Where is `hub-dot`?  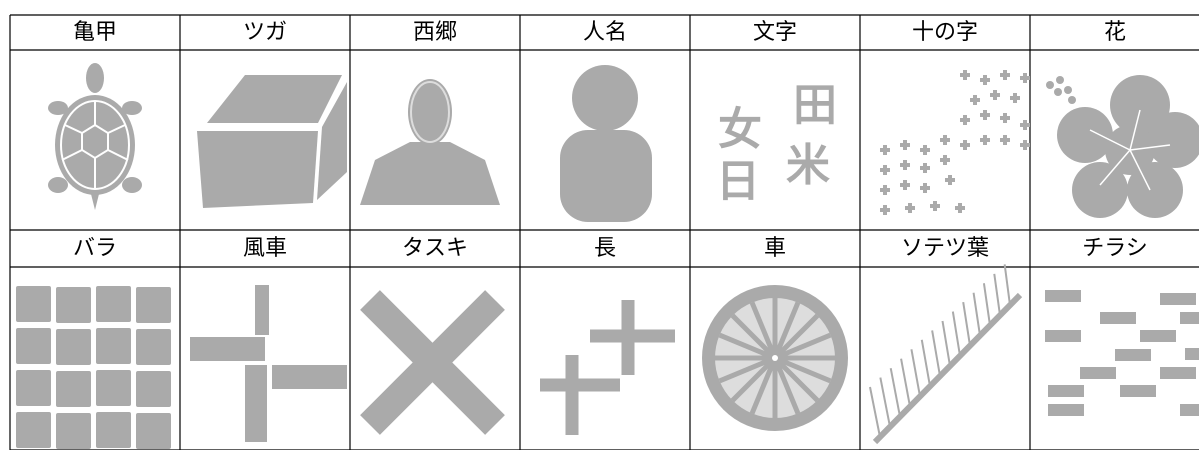
hub-dot is located at coordinates (775, 358).